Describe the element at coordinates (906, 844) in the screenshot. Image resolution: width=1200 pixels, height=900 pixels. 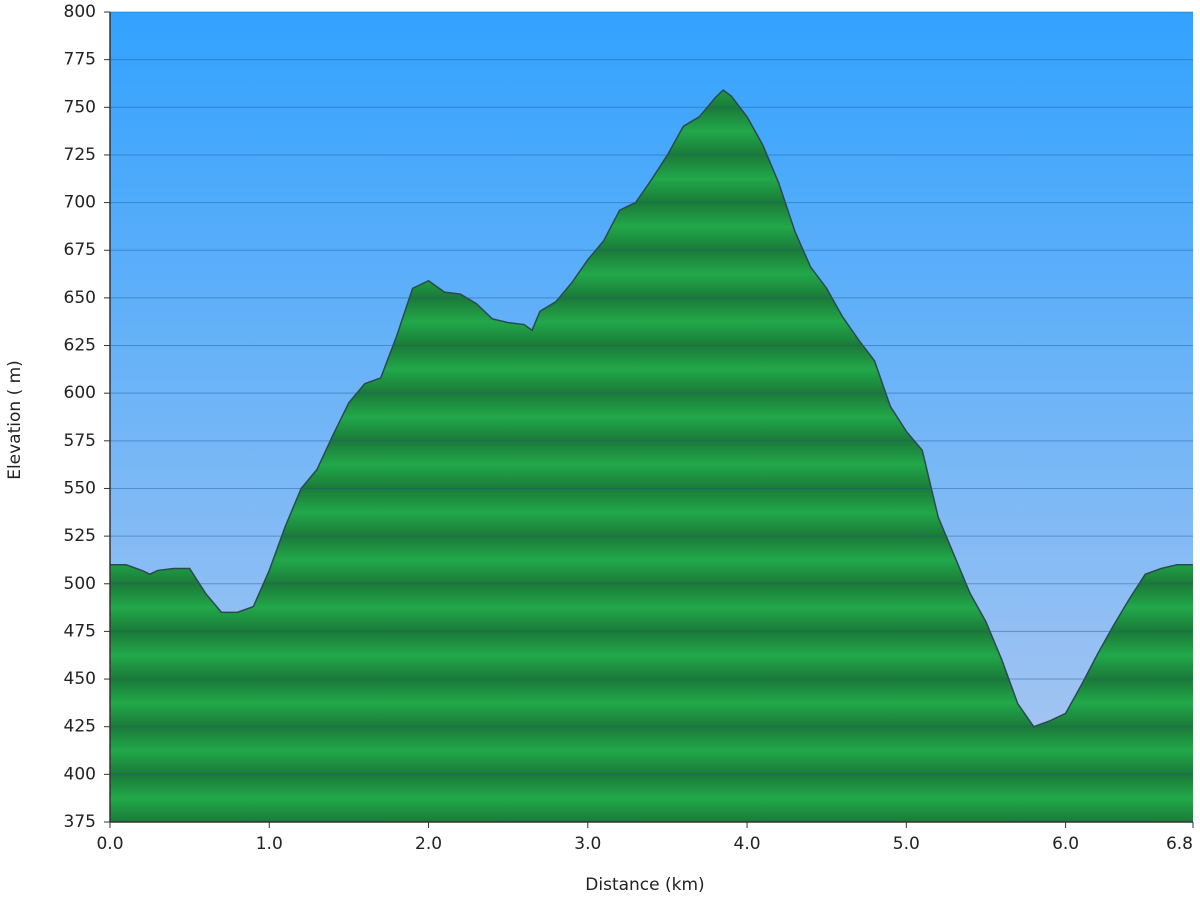
I see `x-tick-label: 5.0` at that location.